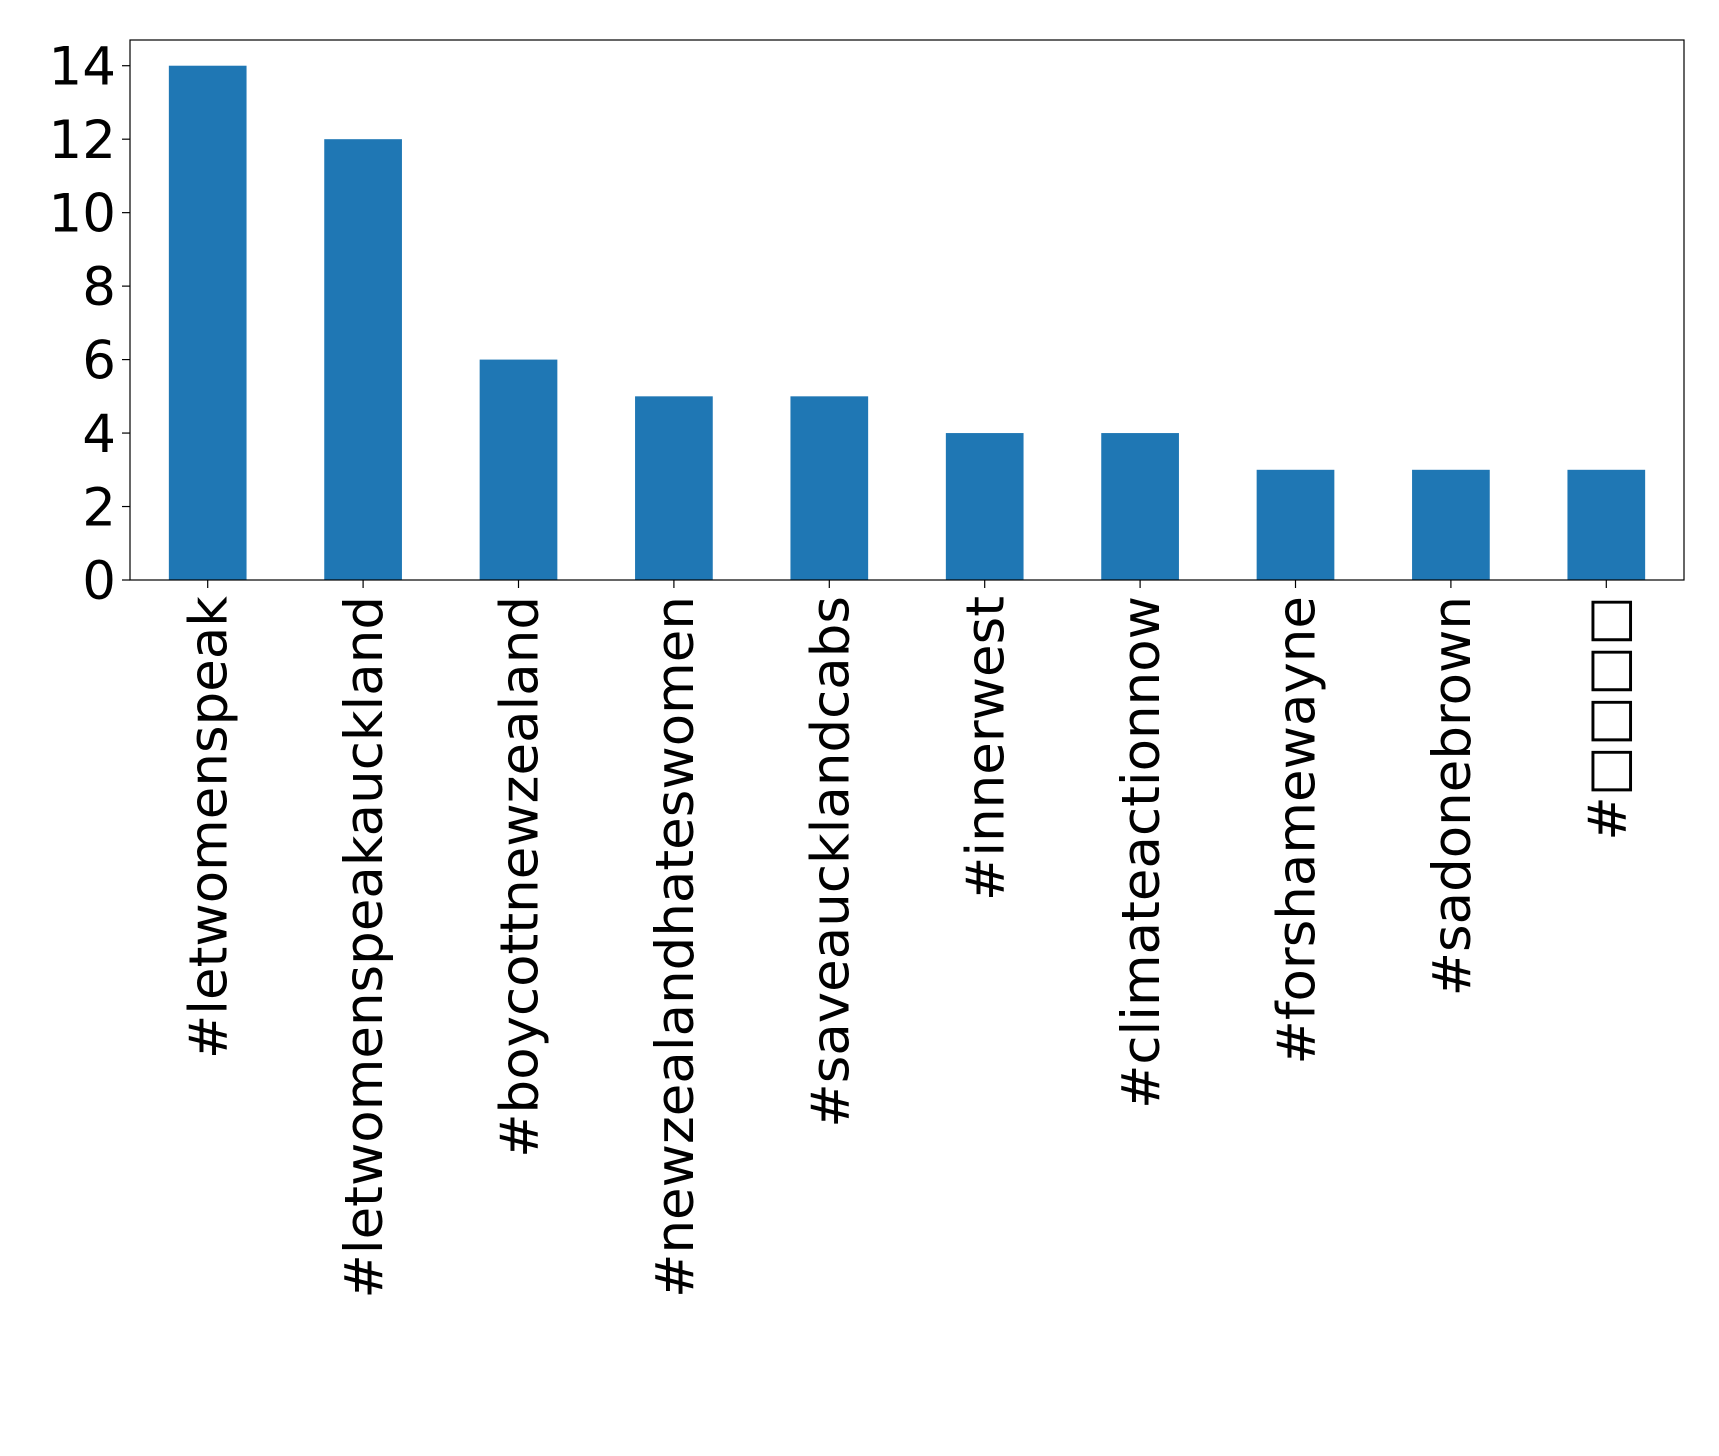 The image size is (1719, 1456). Describe the element at coordinates (99, 581) in the screenshot. I see `y-tick-label: 0` at that location.